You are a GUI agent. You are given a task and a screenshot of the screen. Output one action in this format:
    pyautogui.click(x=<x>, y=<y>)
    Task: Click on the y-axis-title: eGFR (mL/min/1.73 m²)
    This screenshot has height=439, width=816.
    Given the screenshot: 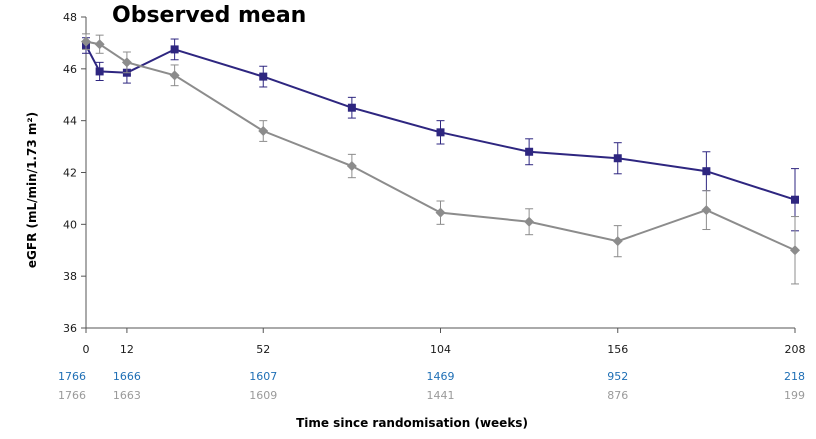 What is the action you would take?
    pyautogui.click(x=32, y=190)
    